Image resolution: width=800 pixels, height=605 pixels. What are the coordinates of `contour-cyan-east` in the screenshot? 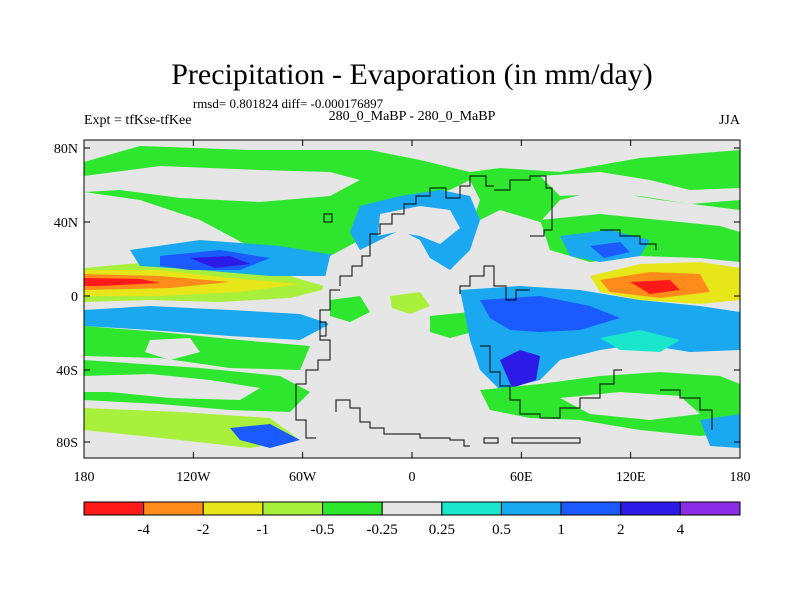 It's located at (640, 341).